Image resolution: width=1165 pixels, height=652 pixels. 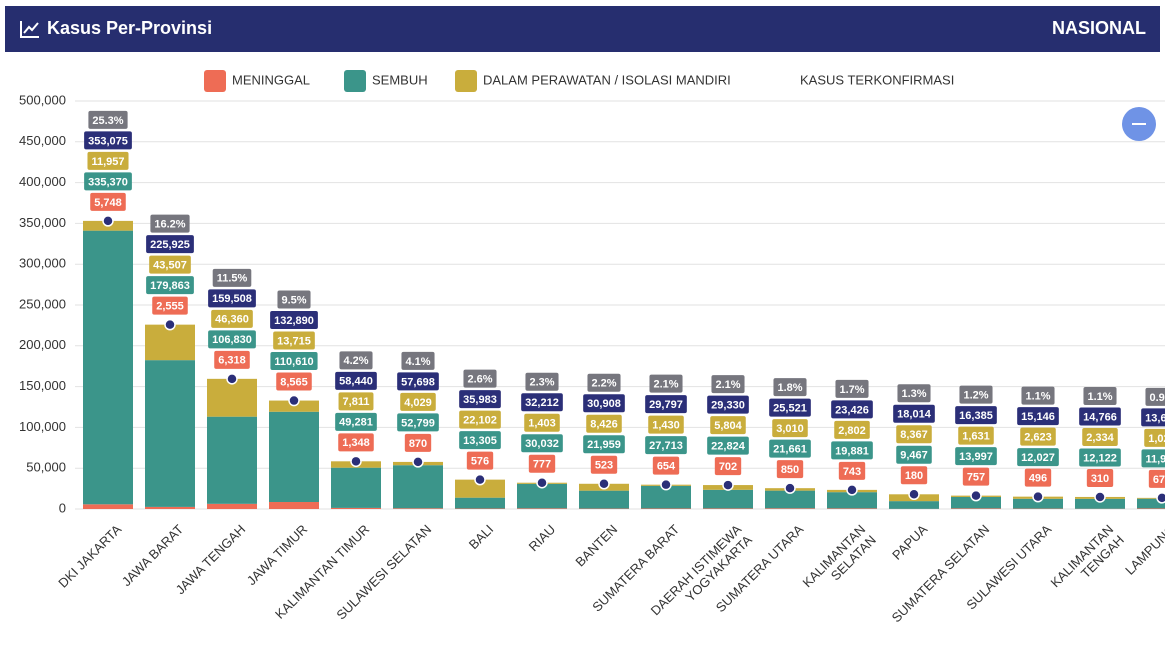 What do you see at coordinates (42, 303) in the screenshot?
I see `y-tick-label: 250,000` at bounding box center [42, 303].